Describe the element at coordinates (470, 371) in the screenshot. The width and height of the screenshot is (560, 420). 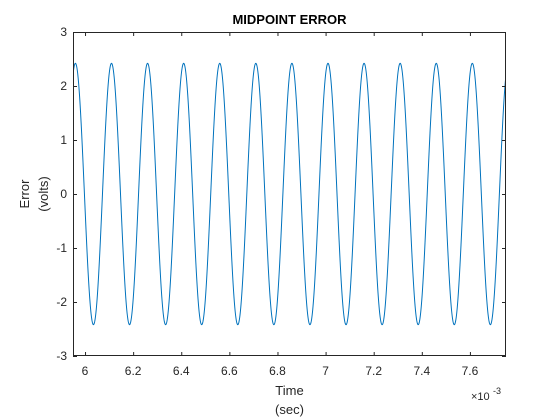
I see `x-tick-label: 7.6` at that location.